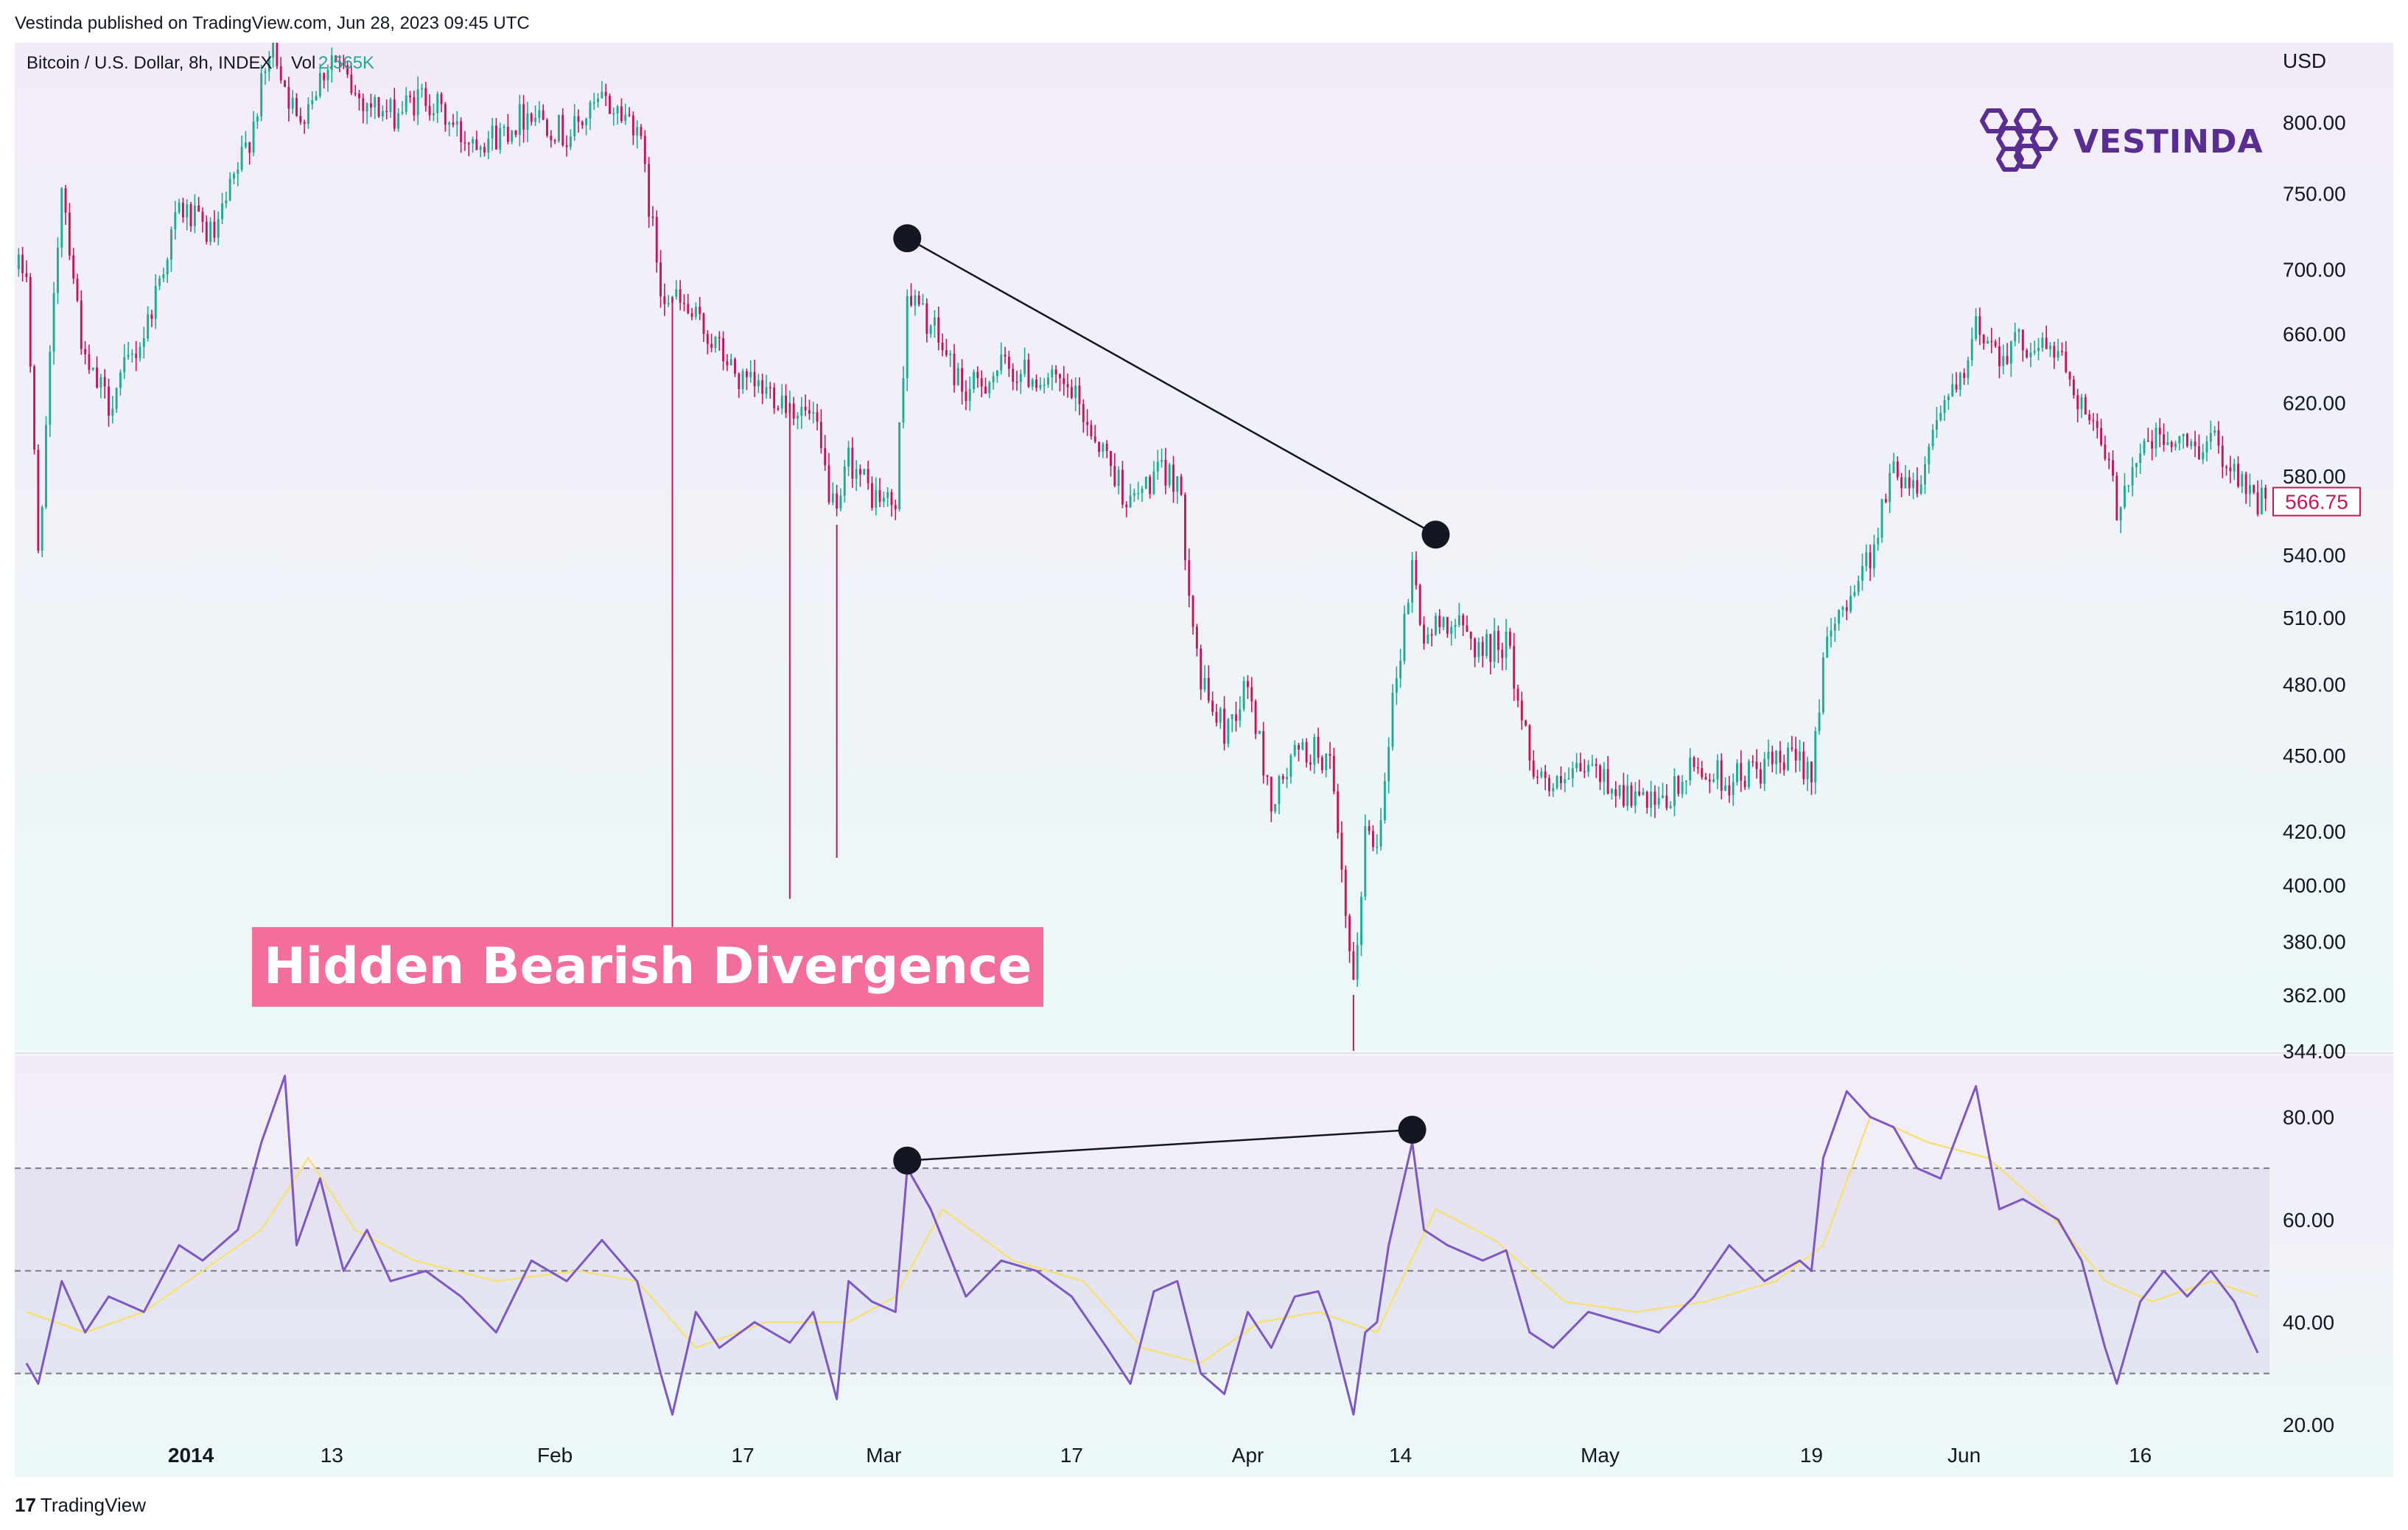 The width and height of the screenshot is (2408, 1530). I want to click on tradingview-logo-icon: 17, so click(25, 1505).